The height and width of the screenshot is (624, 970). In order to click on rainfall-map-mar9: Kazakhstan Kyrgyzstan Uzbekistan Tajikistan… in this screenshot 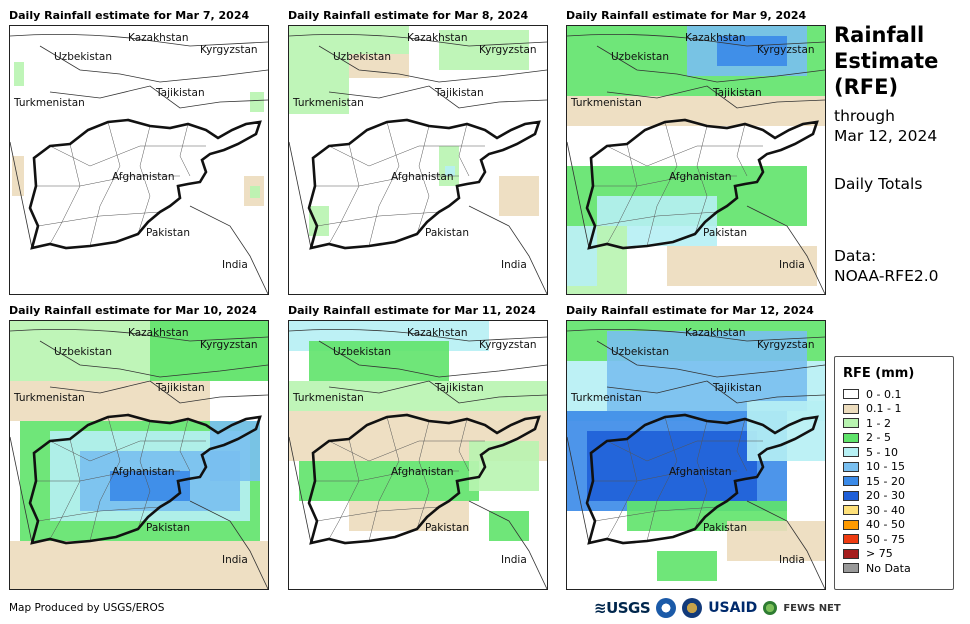, I will do `click(696, 160)`.